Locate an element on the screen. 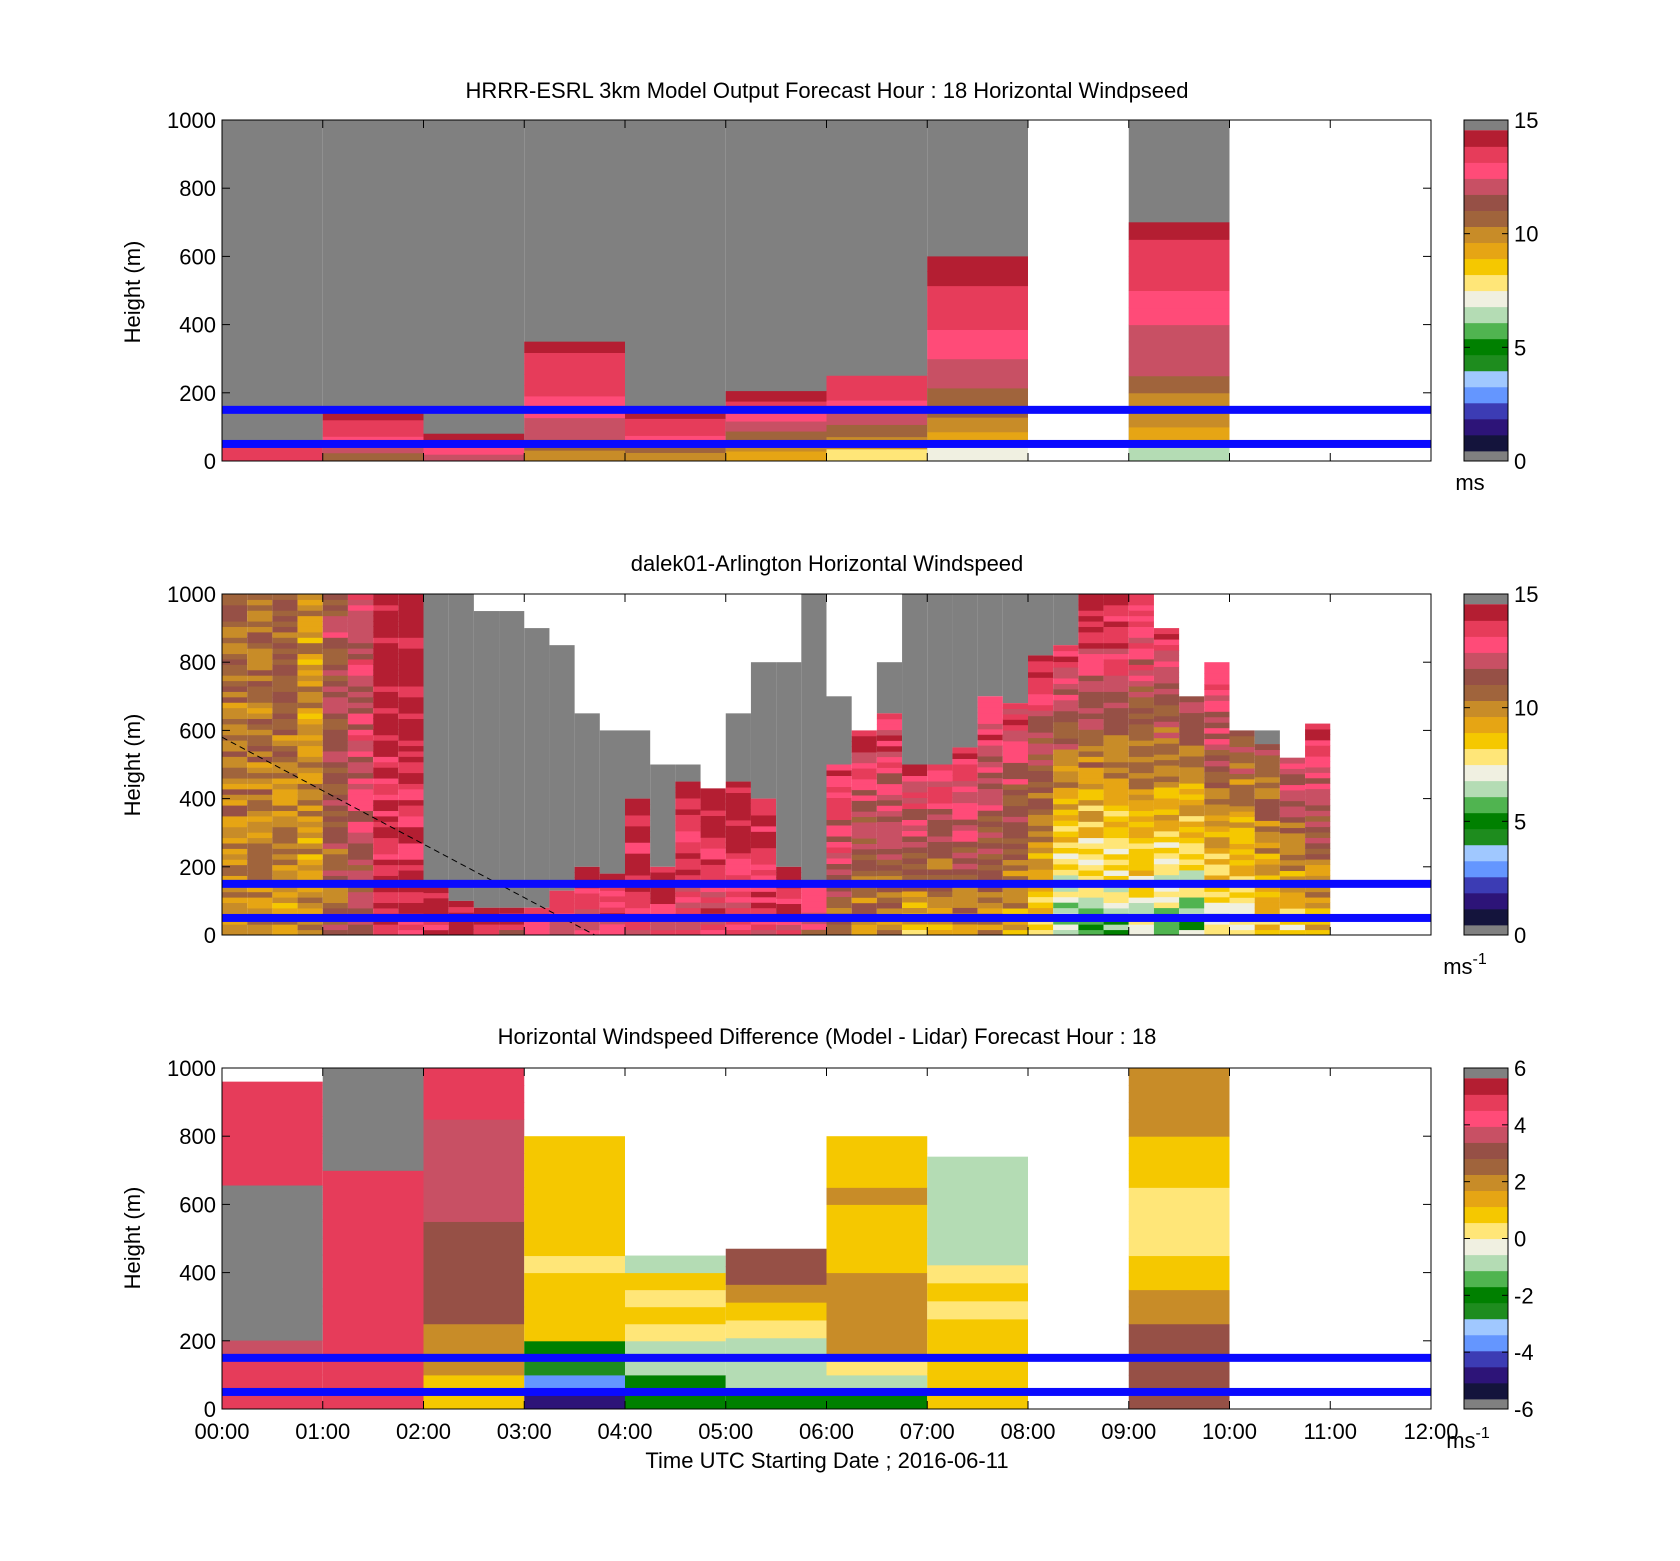 The height and width of the screenshot is (1561, 1680). x-tick-label: 06:00 is located at coordinates (826, 1431).